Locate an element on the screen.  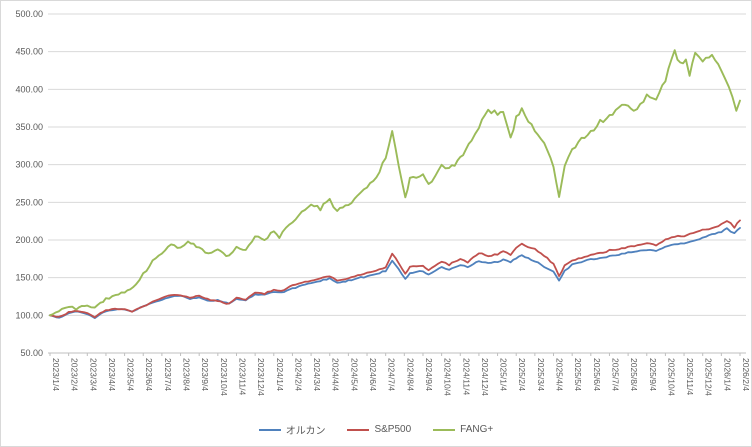
x-axis-label: 2024/1/4 is located at coordinates (280, 374).